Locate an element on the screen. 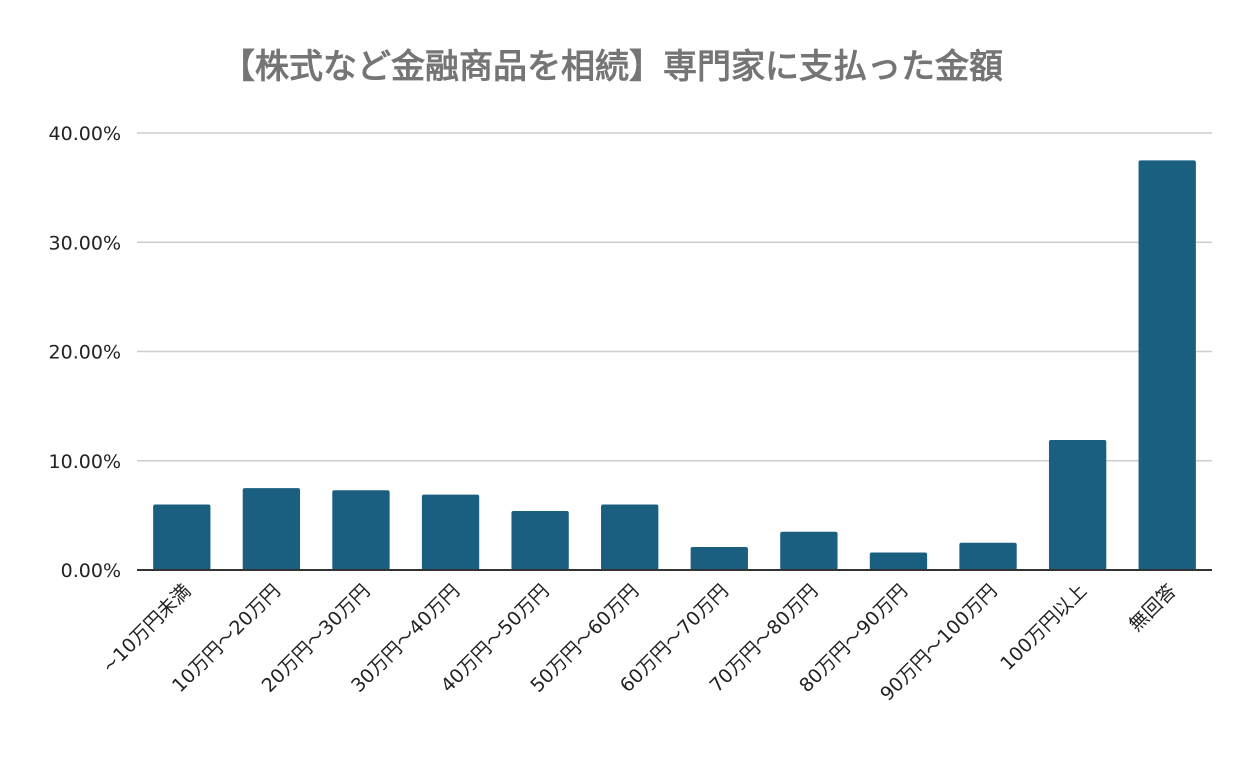 The image size is (1250, 773). y-tick-label: 10.00% is located at coordinates (85, 462).